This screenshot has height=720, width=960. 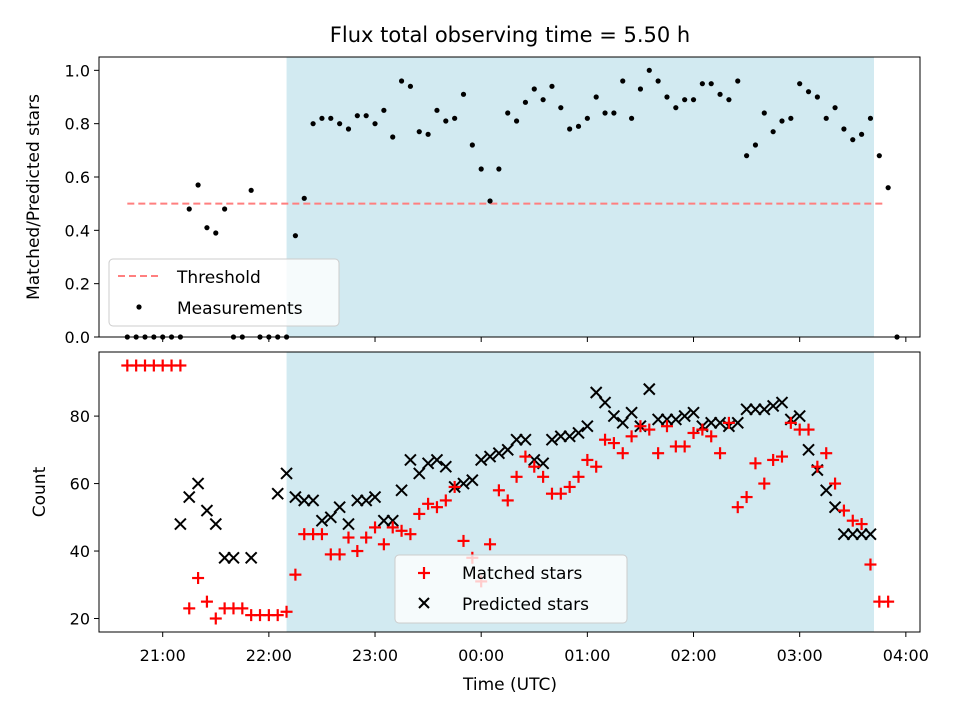 What do you see at coordinates (269, 655) in the screenshot?
I see `bottom-xtick-label: 22:00` at bounding box center [269, 655].